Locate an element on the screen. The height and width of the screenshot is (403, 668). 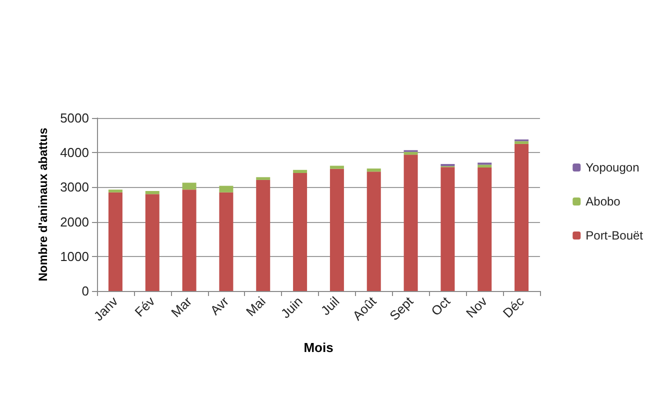
x-tick-label: Avr is located at coordinates (219, 305).